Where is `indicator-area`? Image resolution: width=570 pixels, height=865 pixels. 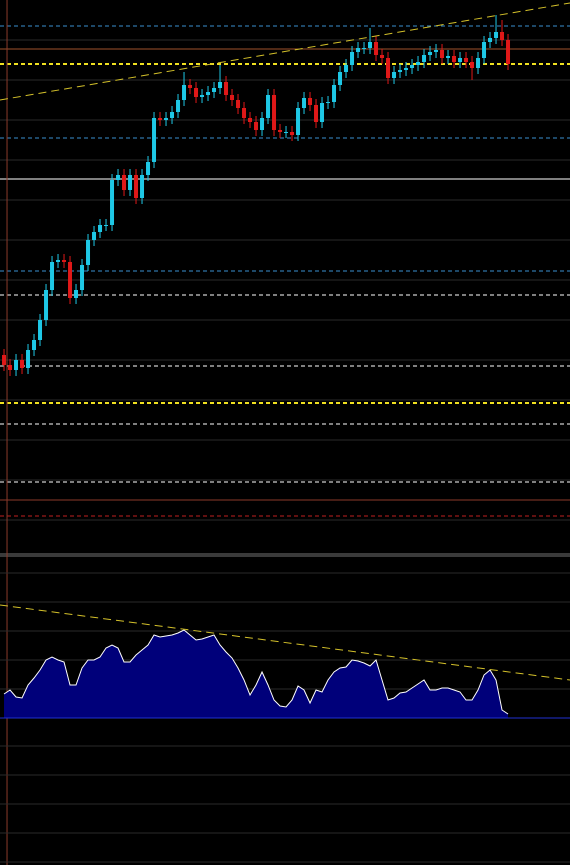
indicator-area is located at coordinates (256, 674).